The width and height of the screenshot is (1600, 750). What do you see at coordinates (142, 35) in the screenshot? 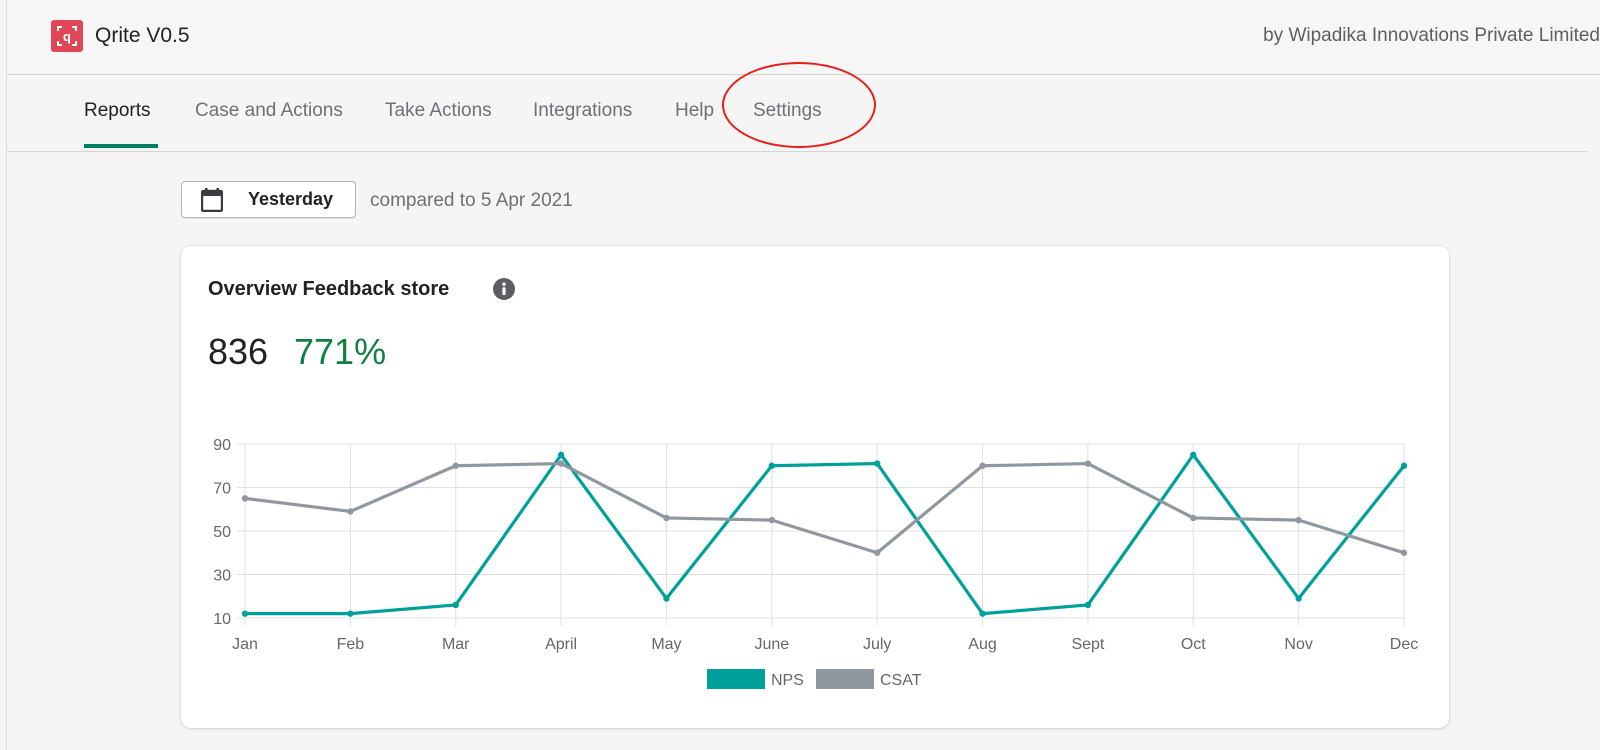
I see `app-title: Qrite V0.5` at bounding box center [142, 35].